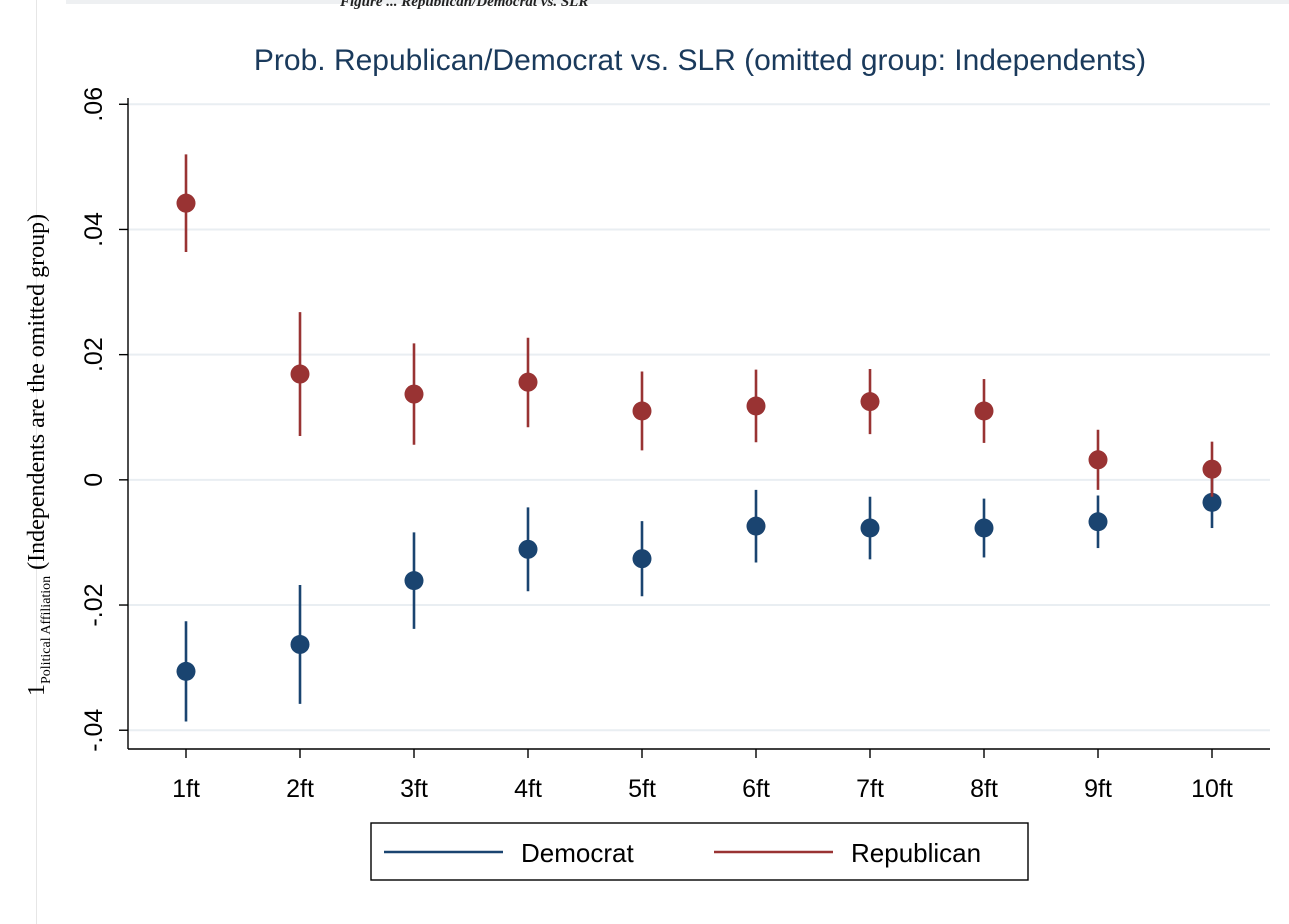  I want to click on y-axis-label-rest: (Independents are the omitted group), so click(37, 395).